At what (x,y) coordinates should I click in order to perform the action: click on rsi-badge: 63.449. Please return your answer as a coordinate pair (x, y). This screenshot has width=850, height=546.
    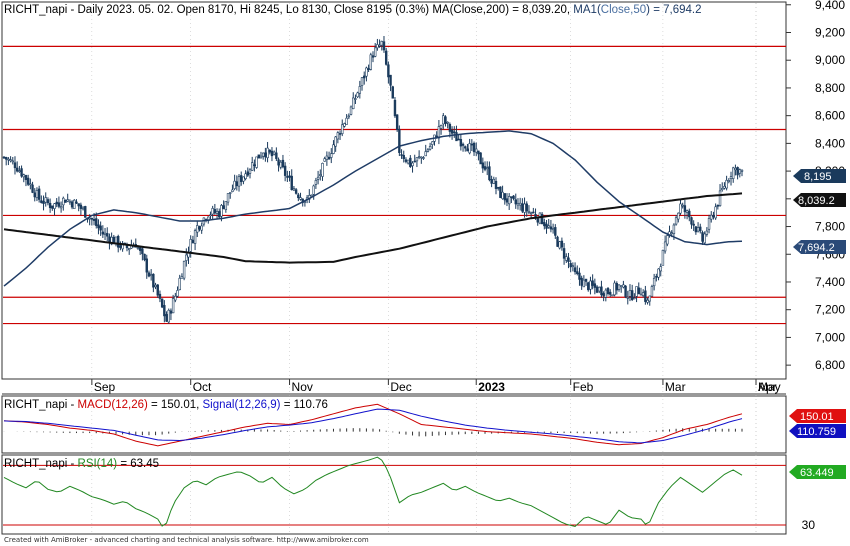
    Looking at the image, I should click on (817, 472).